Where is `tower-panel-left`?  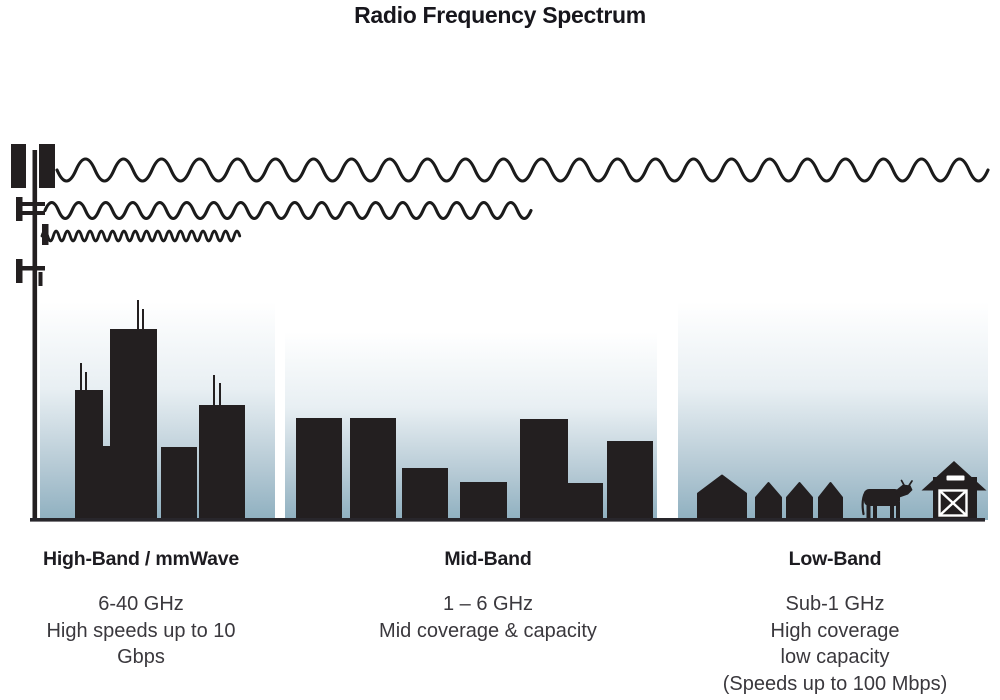 tower-panel-left is located at coordinates (18, 166).